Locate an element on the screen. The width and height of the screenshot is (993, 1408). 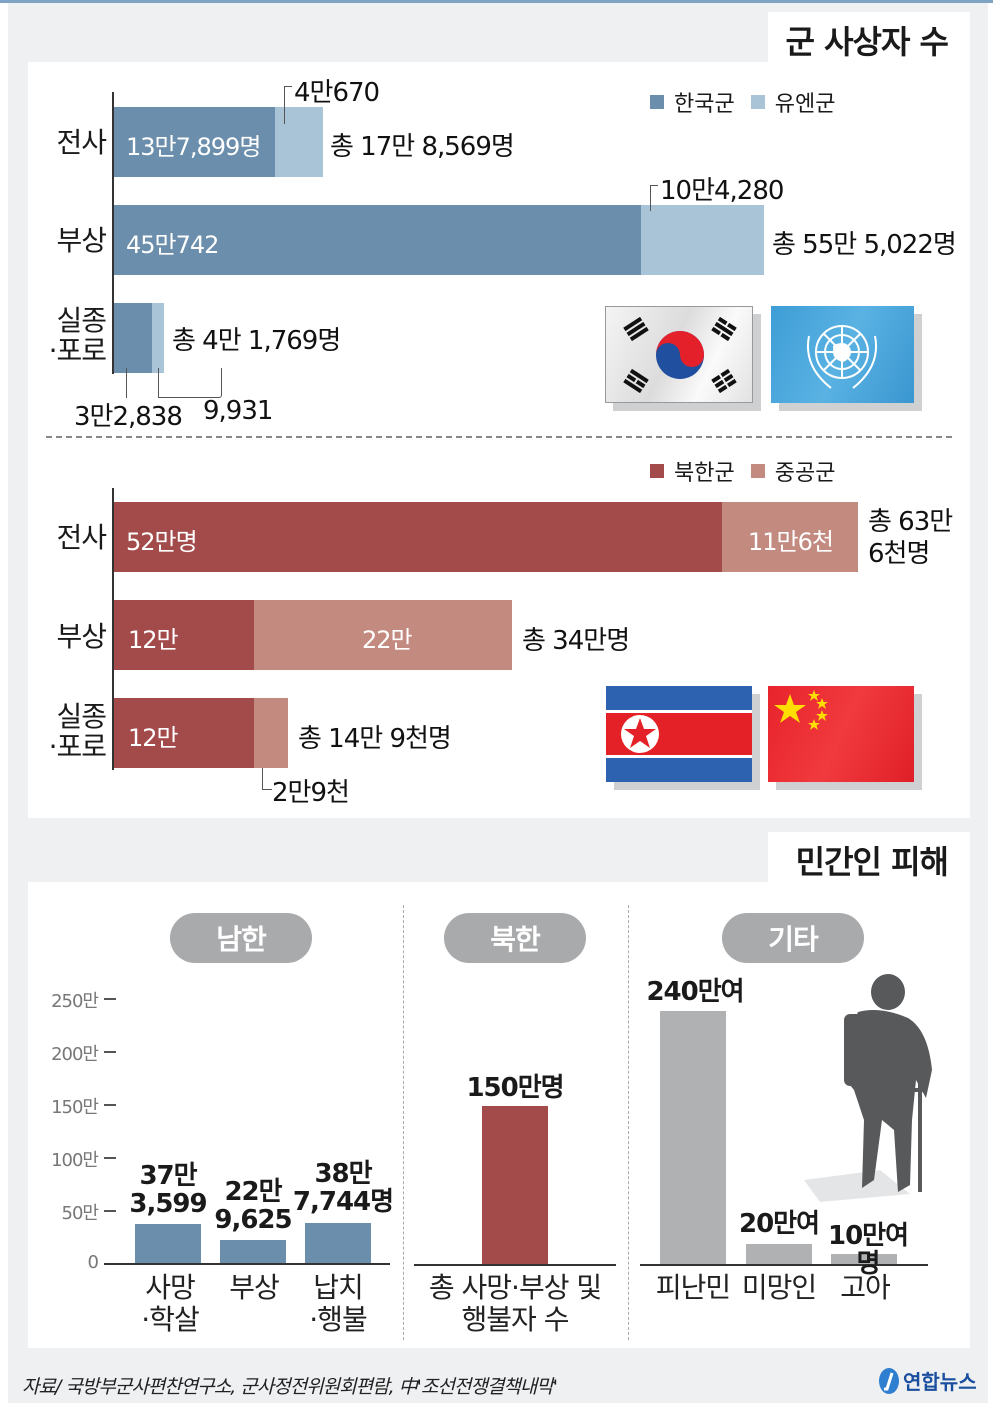
total-enemy-missing: 총 14만 9천명 is located at coordinates (375, 739).